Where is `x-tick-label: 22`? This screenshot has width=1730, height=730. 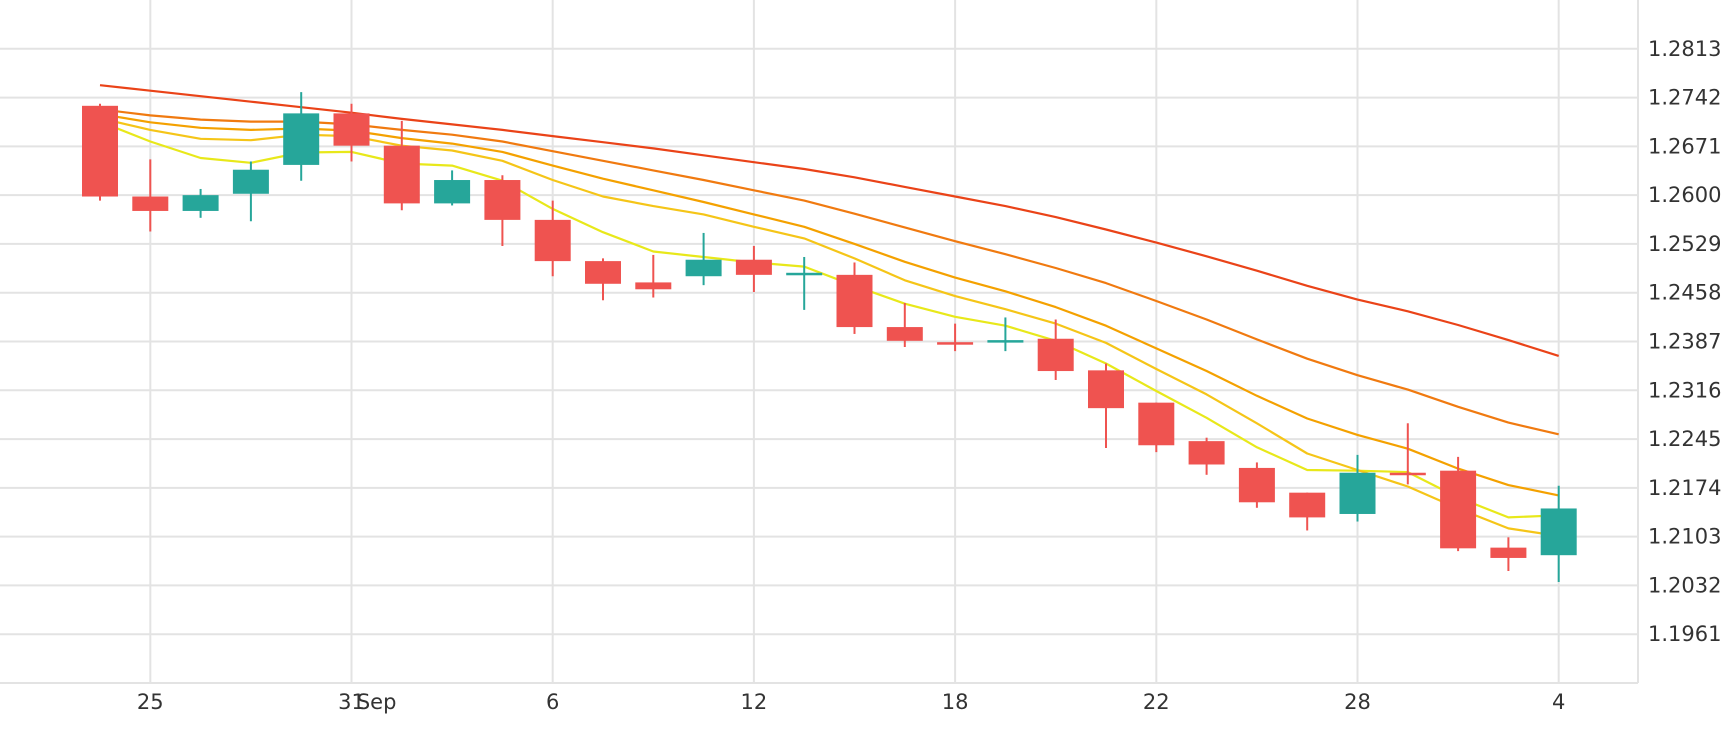 x-tick-label: 22 is located at coordinates (1156, 702).